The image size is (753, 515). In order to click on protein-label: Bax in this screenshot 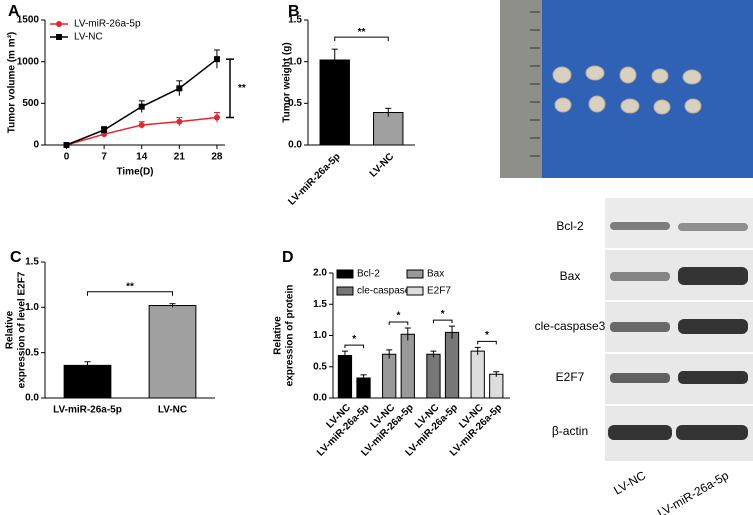, I will do `click(570, 276)`.